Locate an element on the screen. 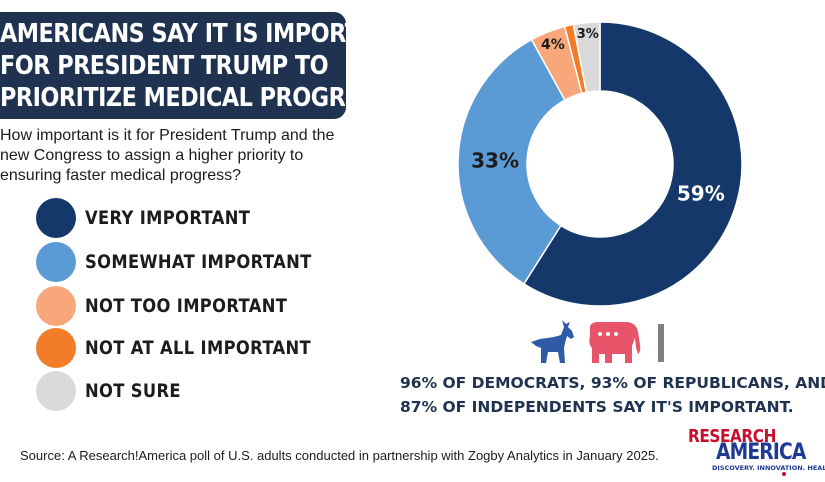 The image size is (825, 482). slice-somewhat-important is located at coordinates (511, 161).